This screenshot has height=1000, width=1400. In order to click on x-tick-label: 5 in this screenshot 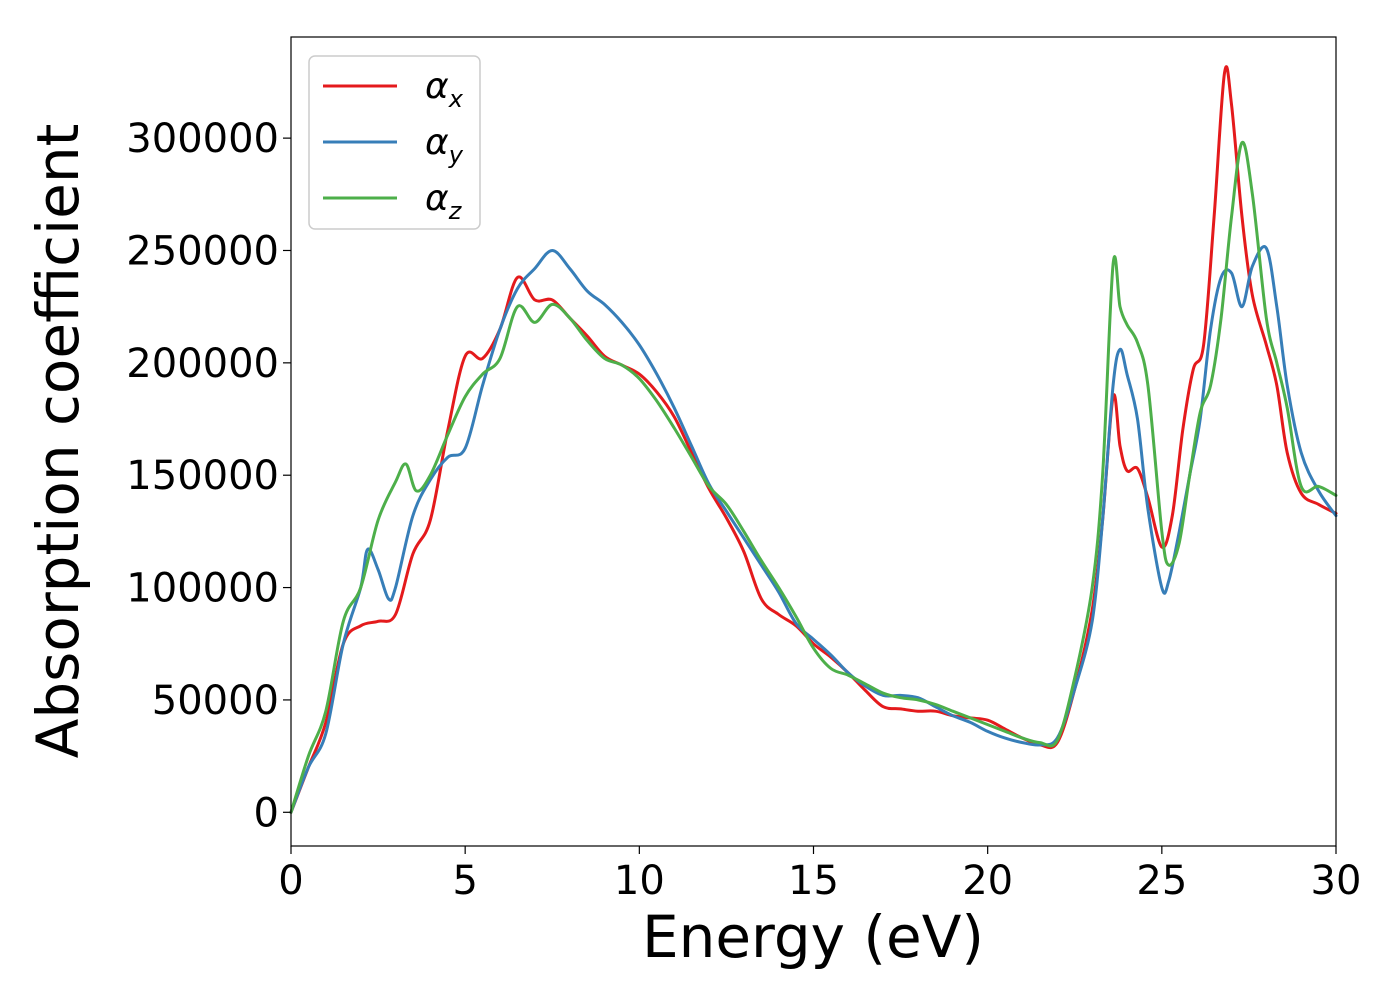, I will do `click(464, 881)`.